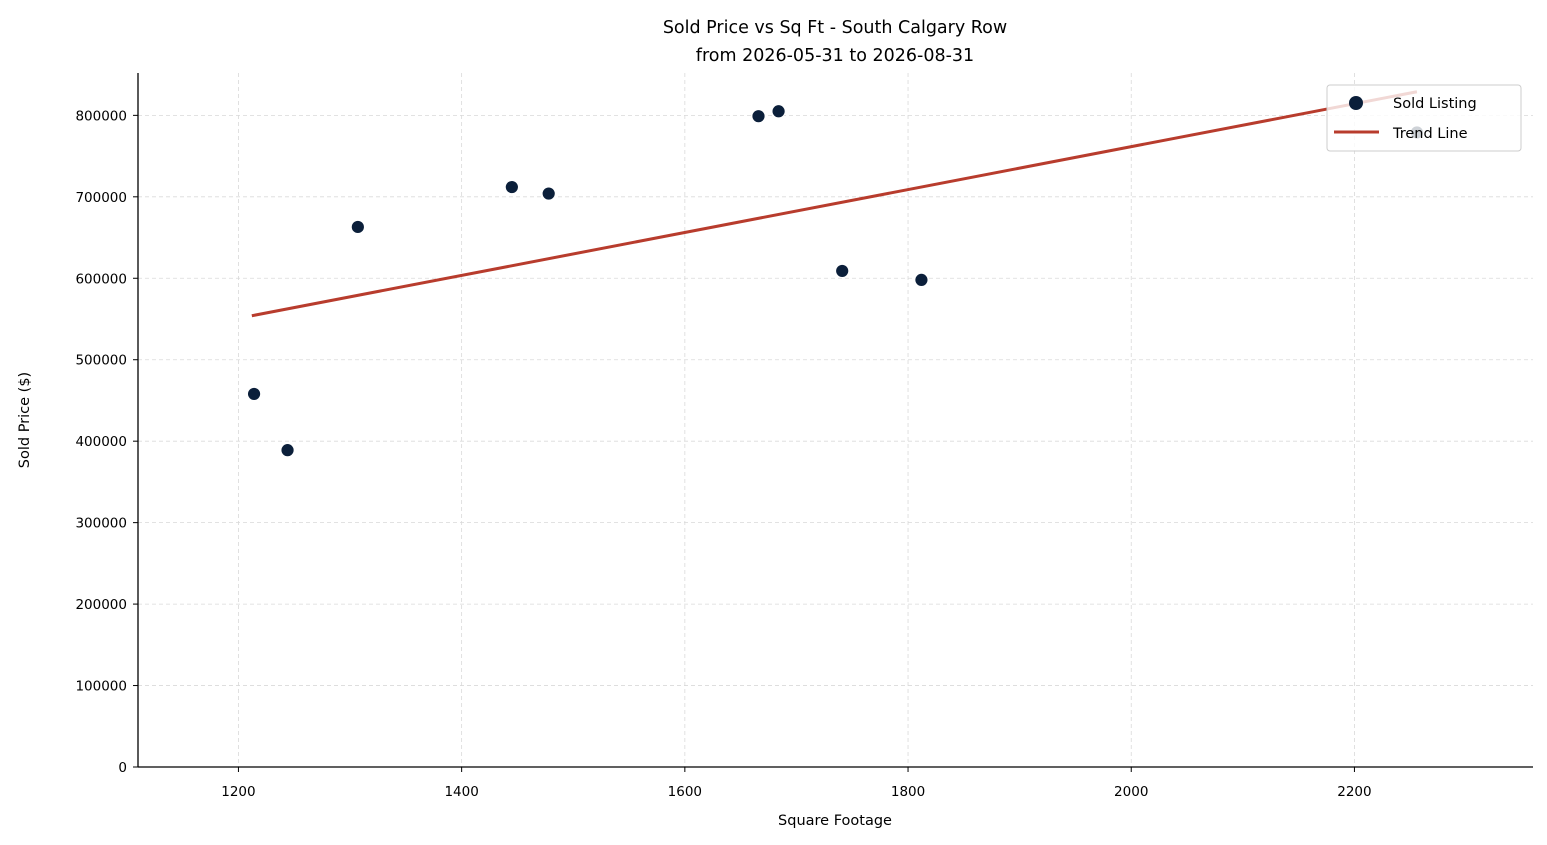  I want to click on x-tick-label: 2200, so click(1354, 792).